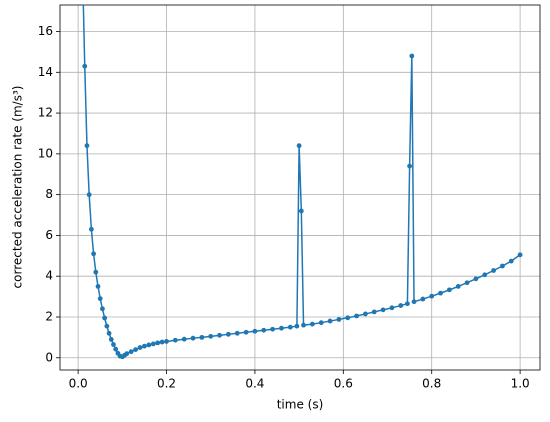 Image resolution: width=550 pixels, height=422 pixels. Describe the element at coordinates (300, 405) in the screenshot. I see `x-axis-label: time (s)` at that location.